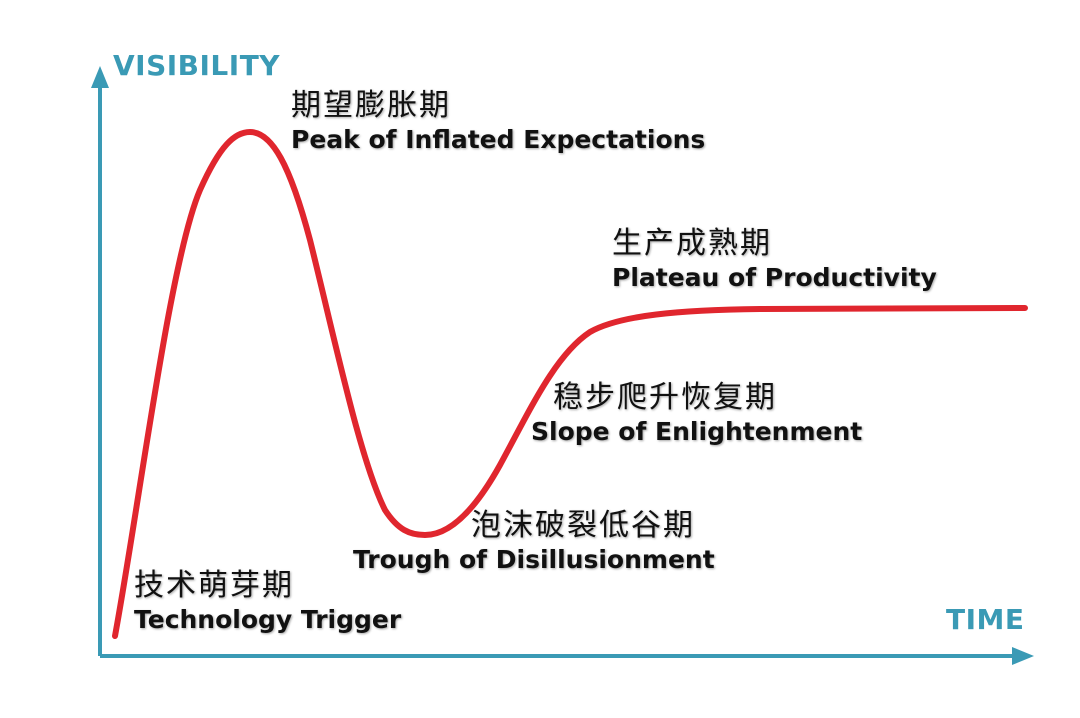 The height and width of the screenshot is (718, 1080). I want to click on phase-label-en: Peak of Inflated Expectations, so click(498, 139).